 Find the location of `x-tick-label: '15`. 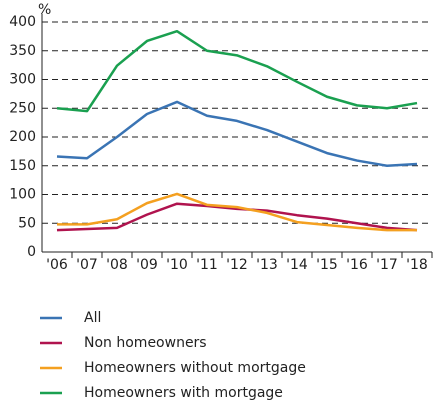

x-tick-label: '15 is located at coordinates (327, 265).